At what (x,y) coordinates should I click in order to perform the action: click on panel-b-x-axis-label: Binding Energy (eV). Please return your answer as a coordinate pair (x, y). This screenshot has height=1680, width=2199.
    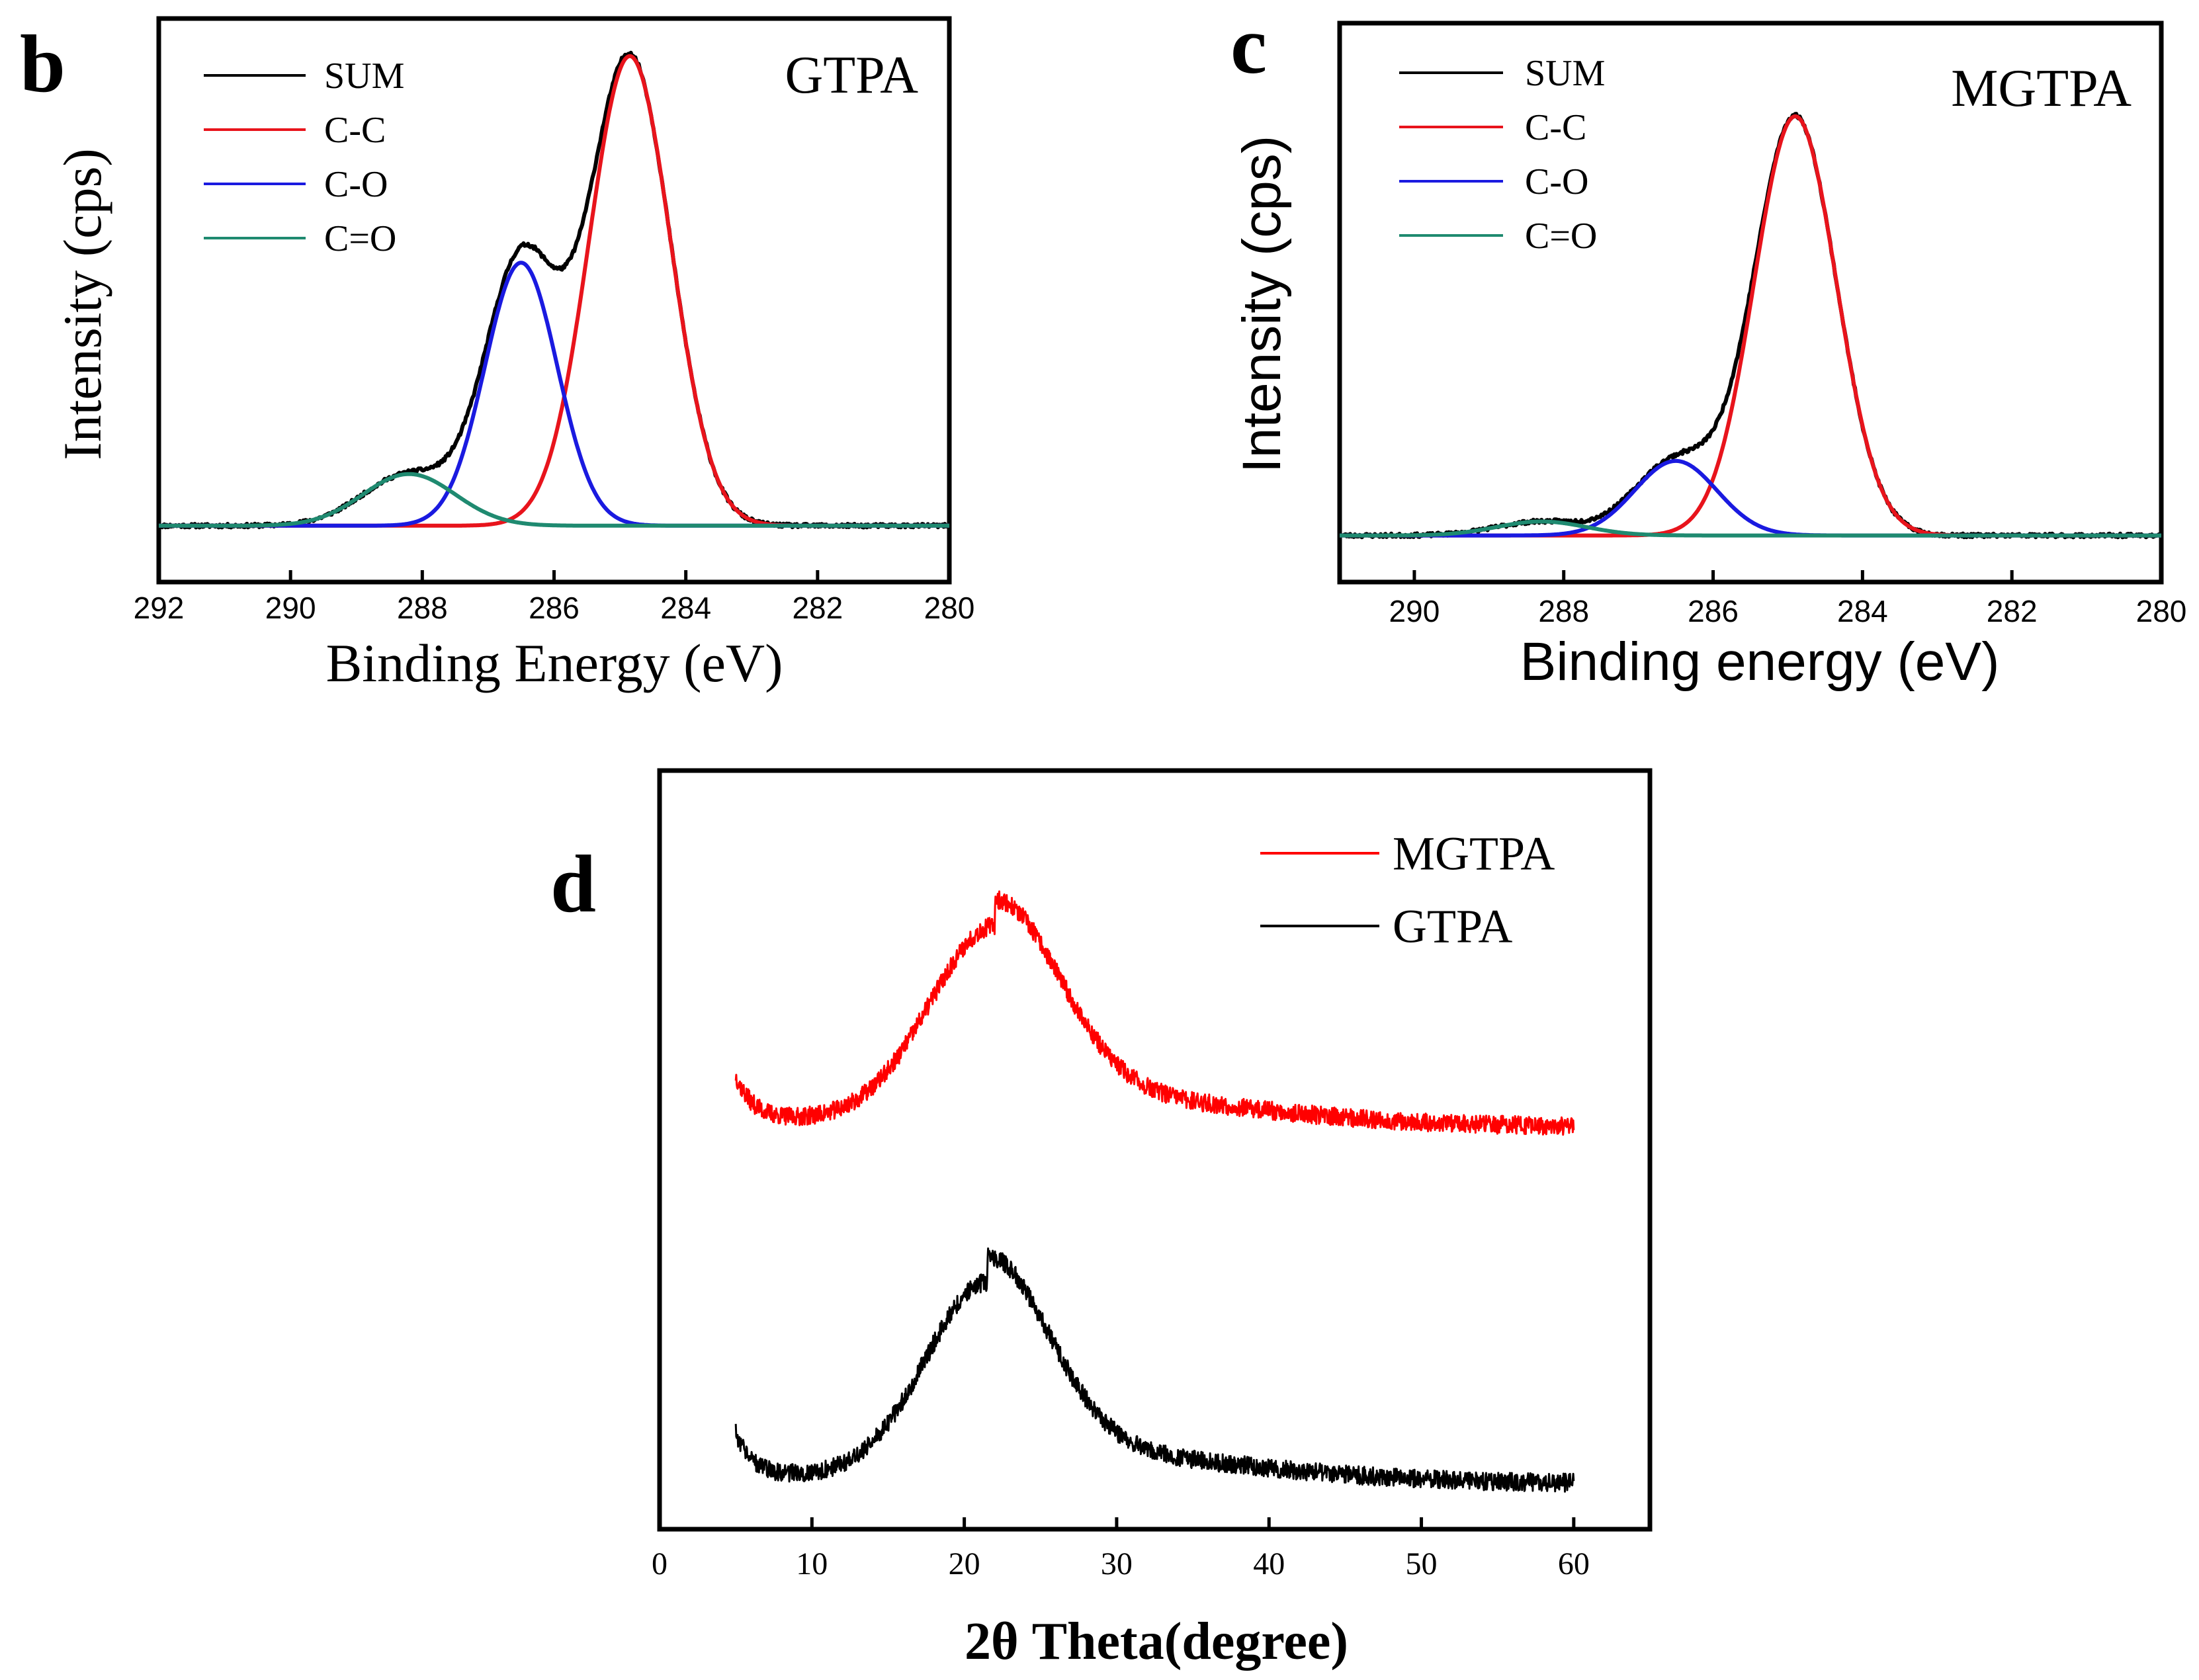
    Looking at the image, I should click on (554, 663).